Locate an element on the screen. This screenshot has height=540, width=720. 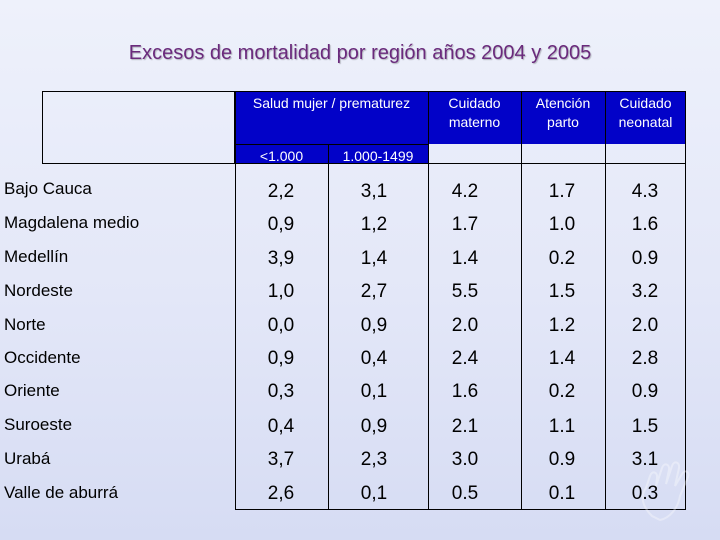
region-label: Medellín is located at coordinates (36, 256).